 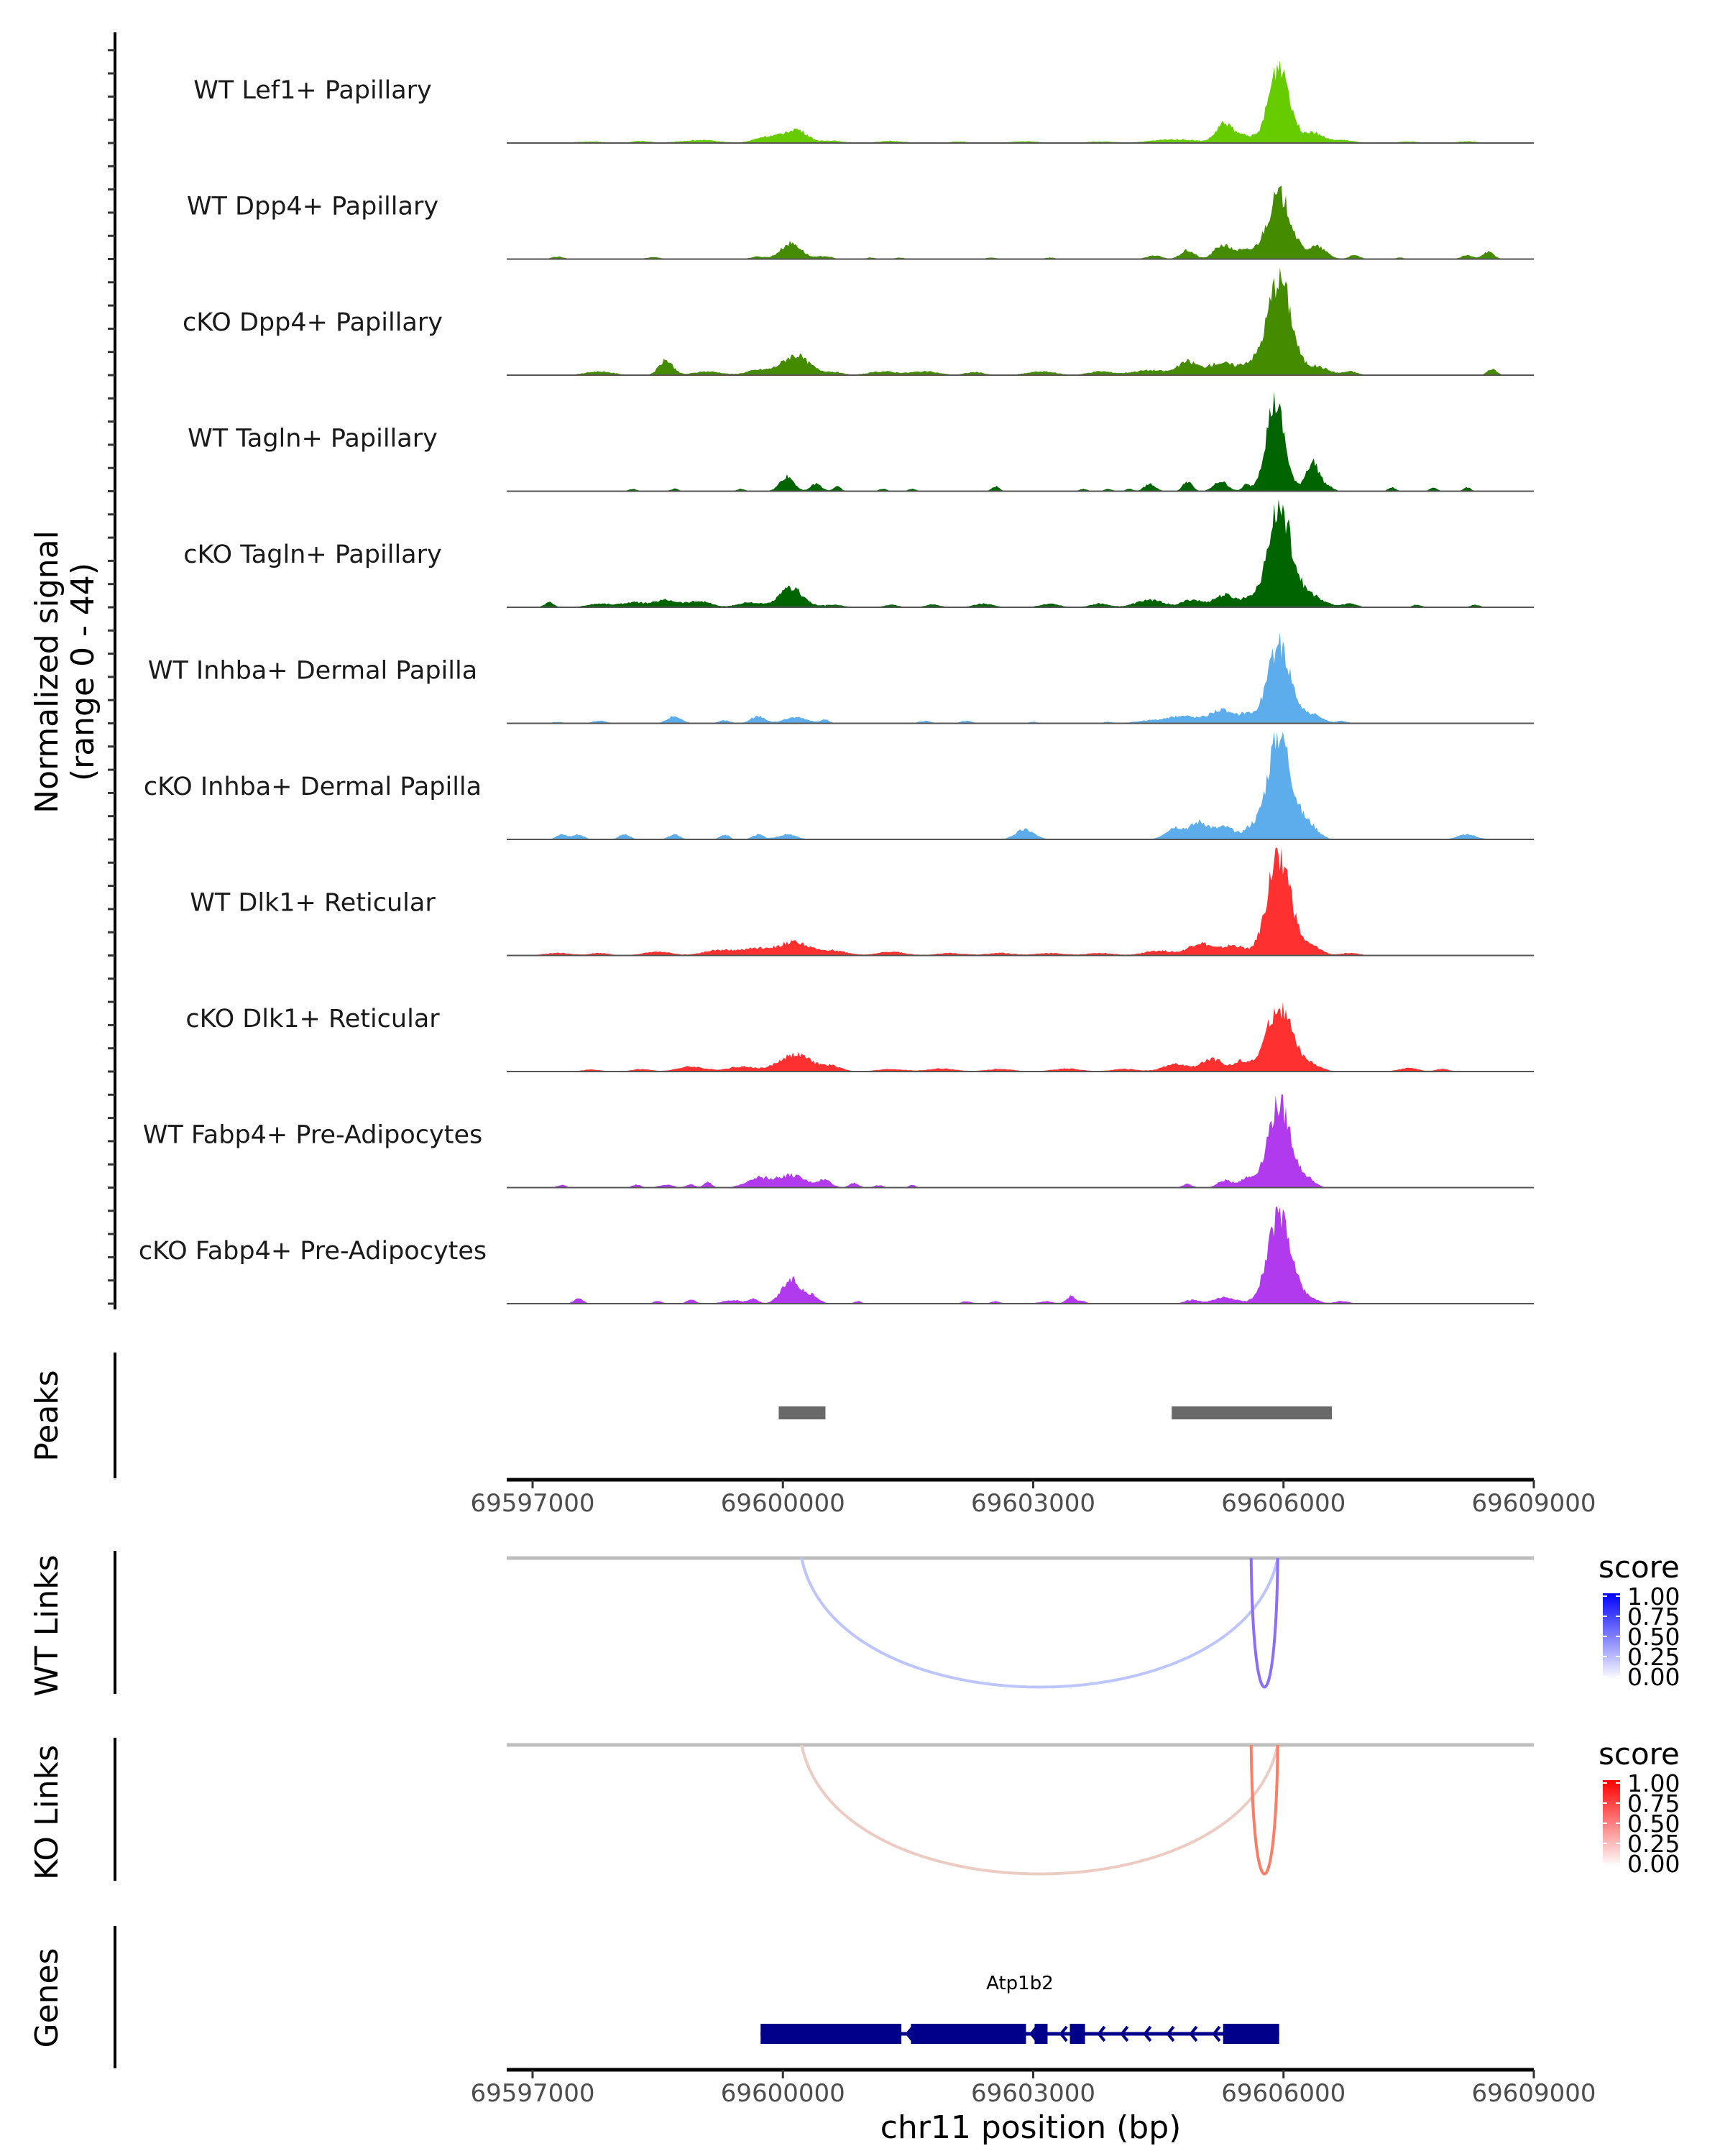 What do you see at coordinates (312, 207) in the screenshot?
I see `track-label: WT Dpp4+ Papillary` at bounding box center [312, 207].